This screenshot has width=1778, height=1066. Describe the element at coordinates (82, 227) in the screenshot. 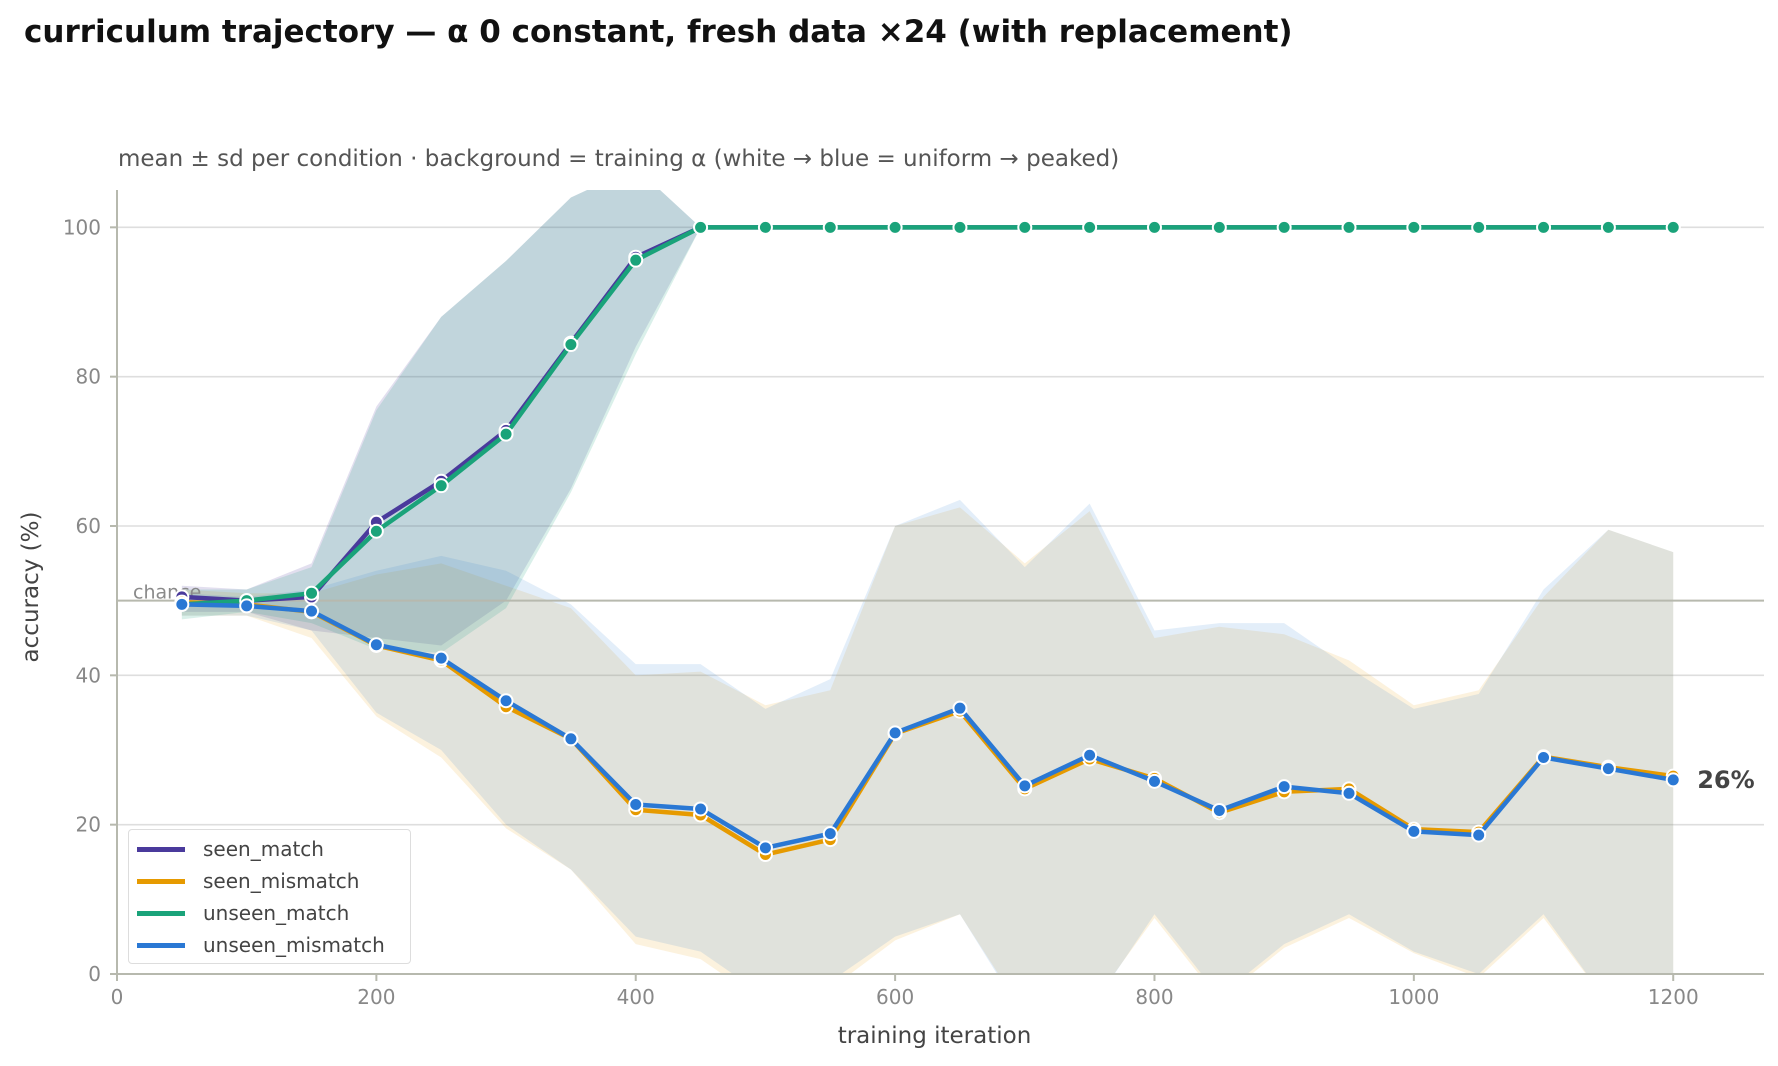

I see `y-tick-label: 100` at that location.